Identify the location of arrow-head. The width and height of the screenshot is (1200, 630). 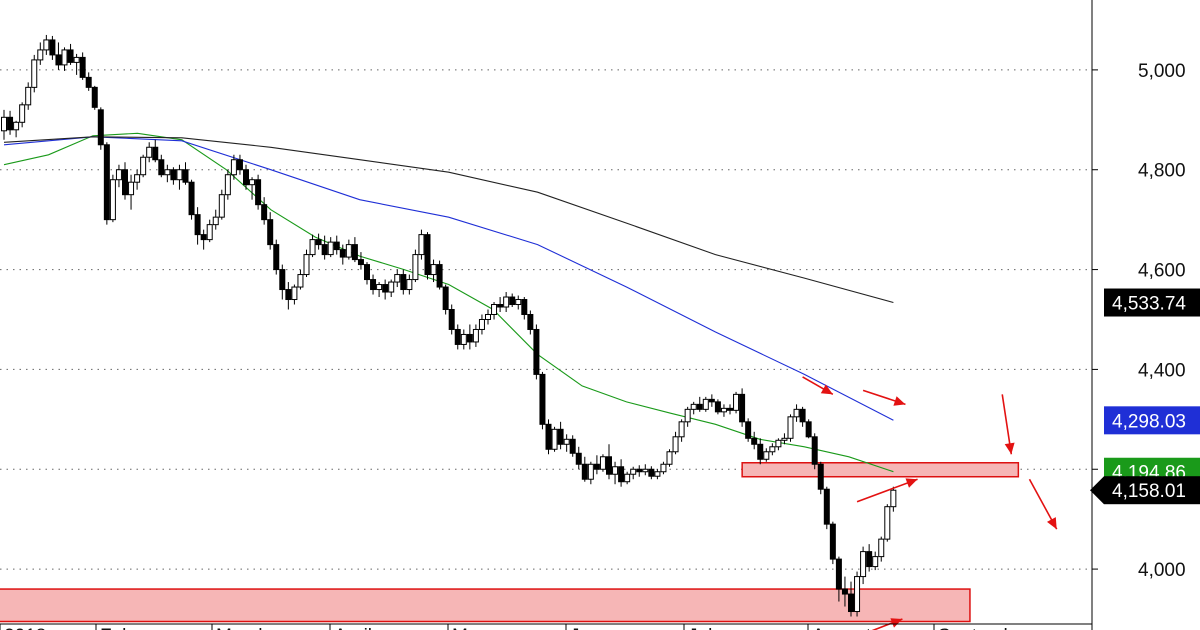
(1009, 448).